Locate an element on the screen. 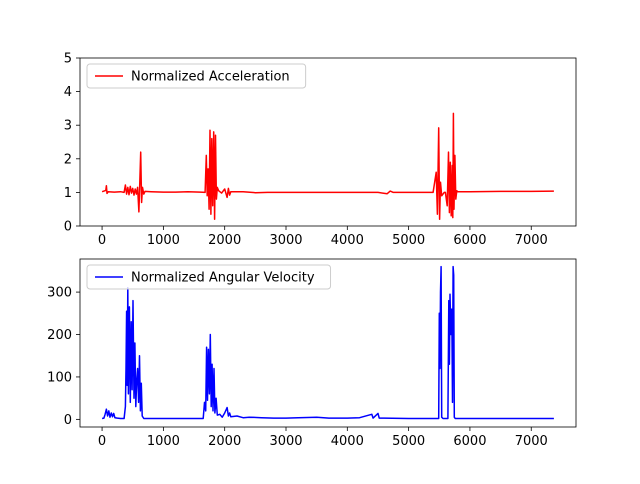  acceleration-x-tick-label: 3000 is located at coordinates (285, 240).